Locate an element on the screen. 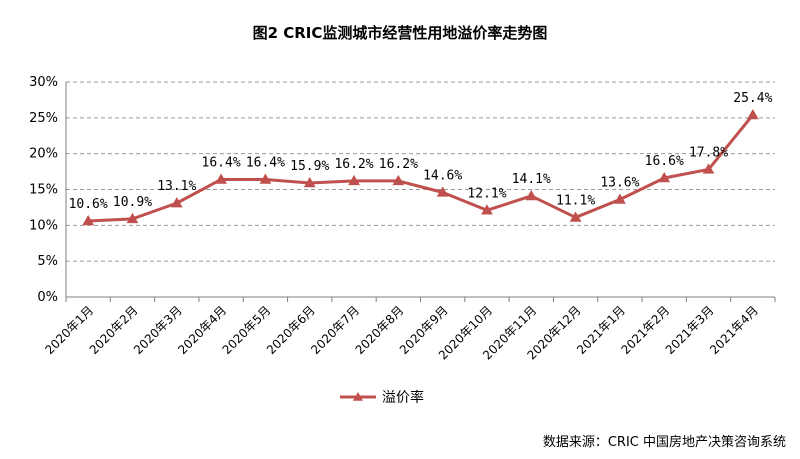 The image size is (800, 459). data-label: 16.6% is located at coordinates (664, 161).